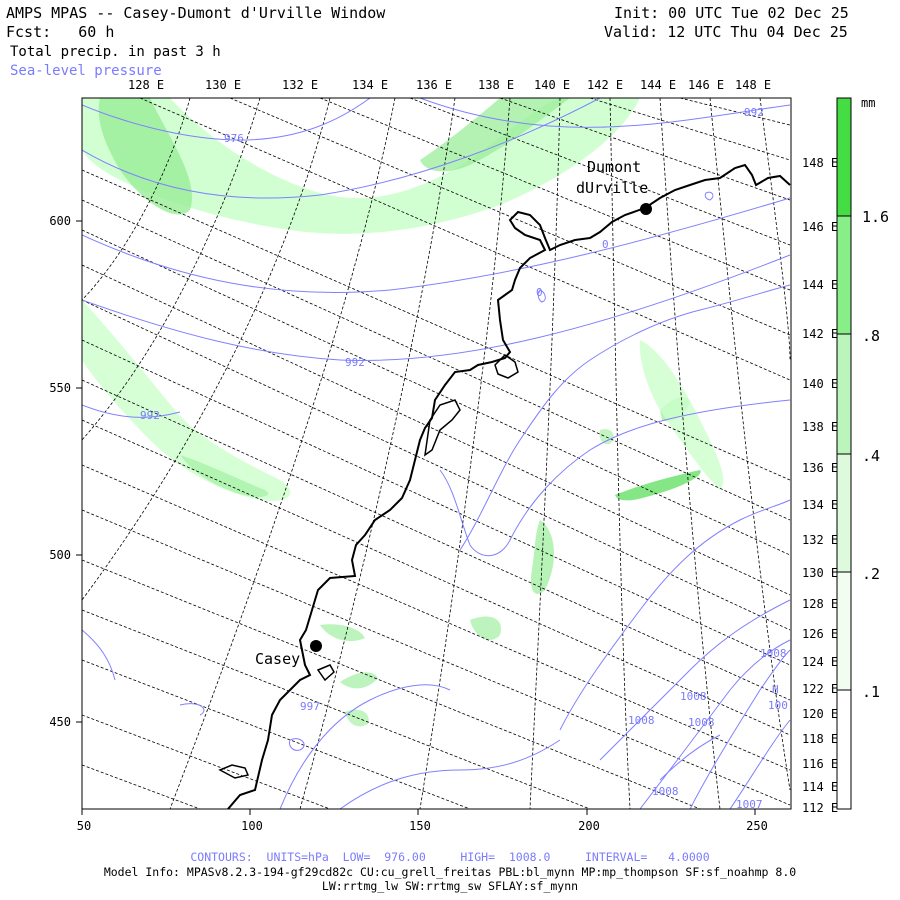 The image size is (900, 900). Describe the element at coordinates (450, 886) in the screenshot. I see `model-info-physics: LW:rrtmg_lw SW:rrtmg_sw SFLAY:sf_mynn` at that location.